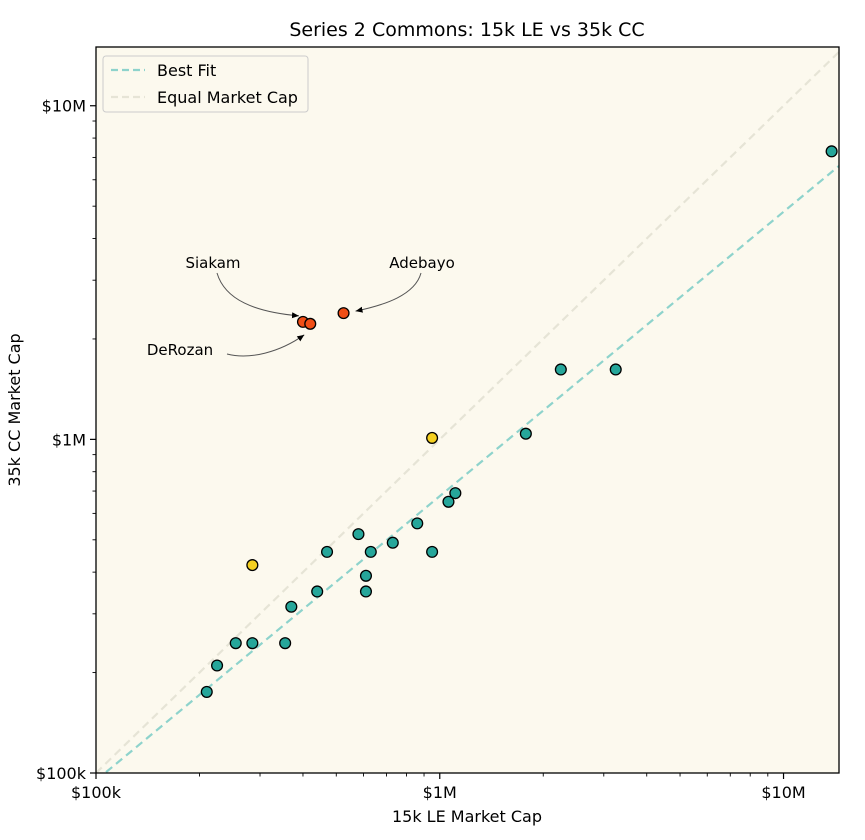 The width and height of the screenshot is (865, 840). What do you see at coordinates (388, 292) in the screenshot?
I see `annotation-arrow-adebayo` at bounding box center [388, 292].